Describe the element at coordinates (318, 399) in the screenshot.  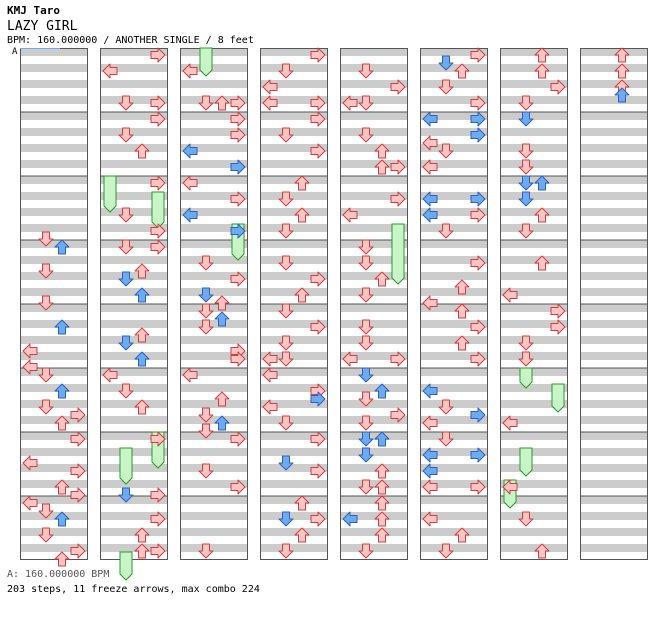
I see `blue-right-arrow` at that location.